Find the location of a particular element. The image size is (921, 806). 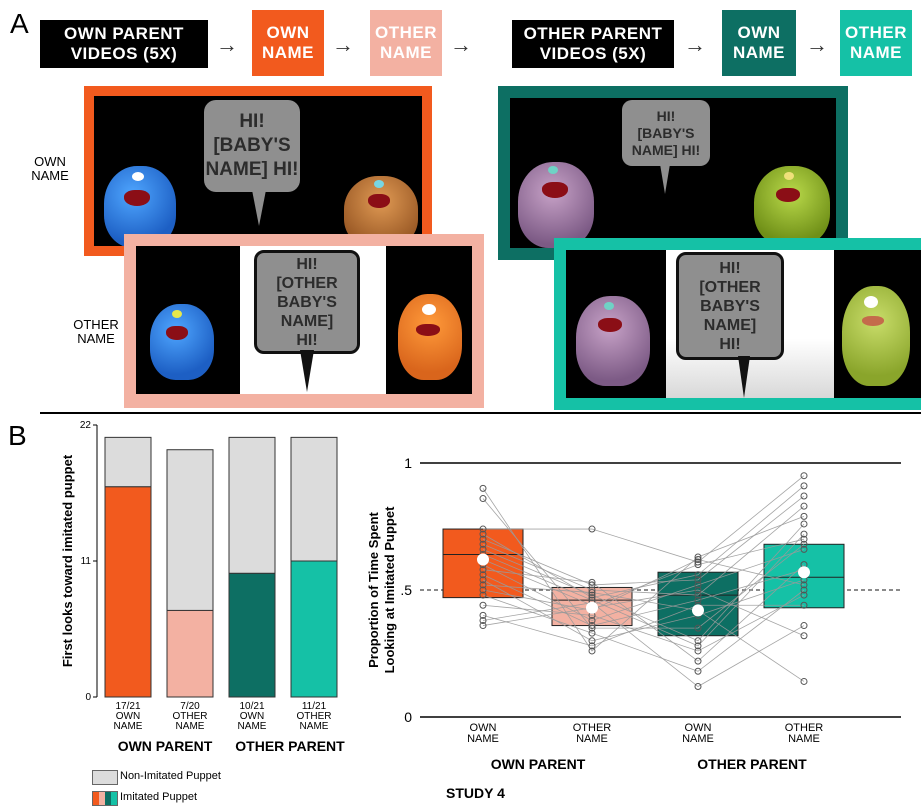

y-tick-label: .5 is located at coordinates (406, 590).